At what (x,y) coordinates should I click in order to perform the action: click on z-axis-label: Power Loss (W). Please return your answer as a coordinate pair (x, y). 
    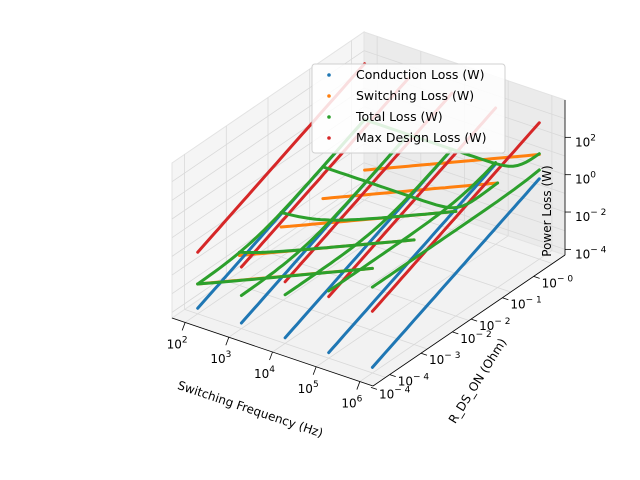
    Looking at the image, I should click on (547, 210).